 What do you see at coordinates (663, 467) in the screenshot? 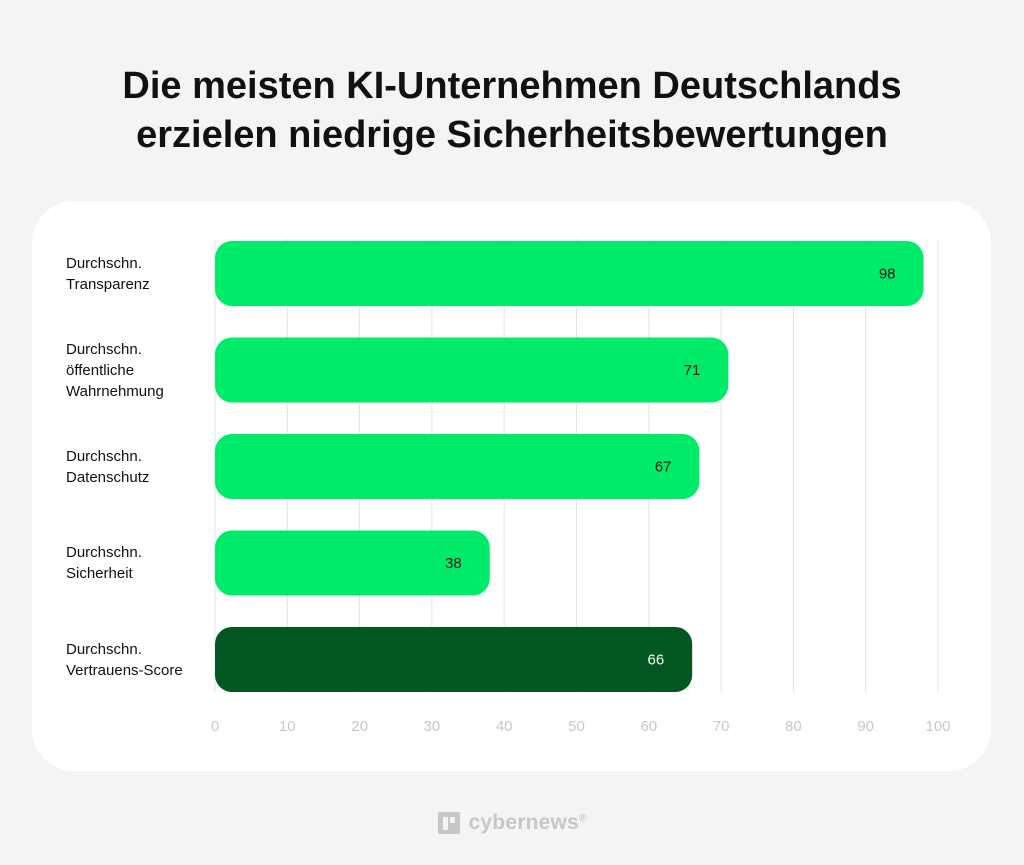
I see `bar-value-label: 67` at bounding box center [663, 467].